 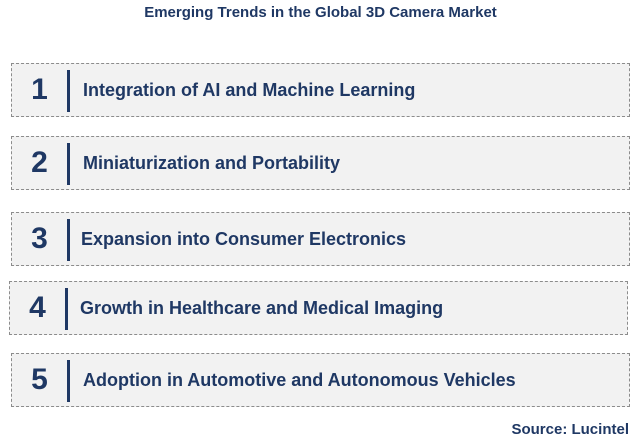 I want to click on trend-number: 2, so click(x=39, y=162).